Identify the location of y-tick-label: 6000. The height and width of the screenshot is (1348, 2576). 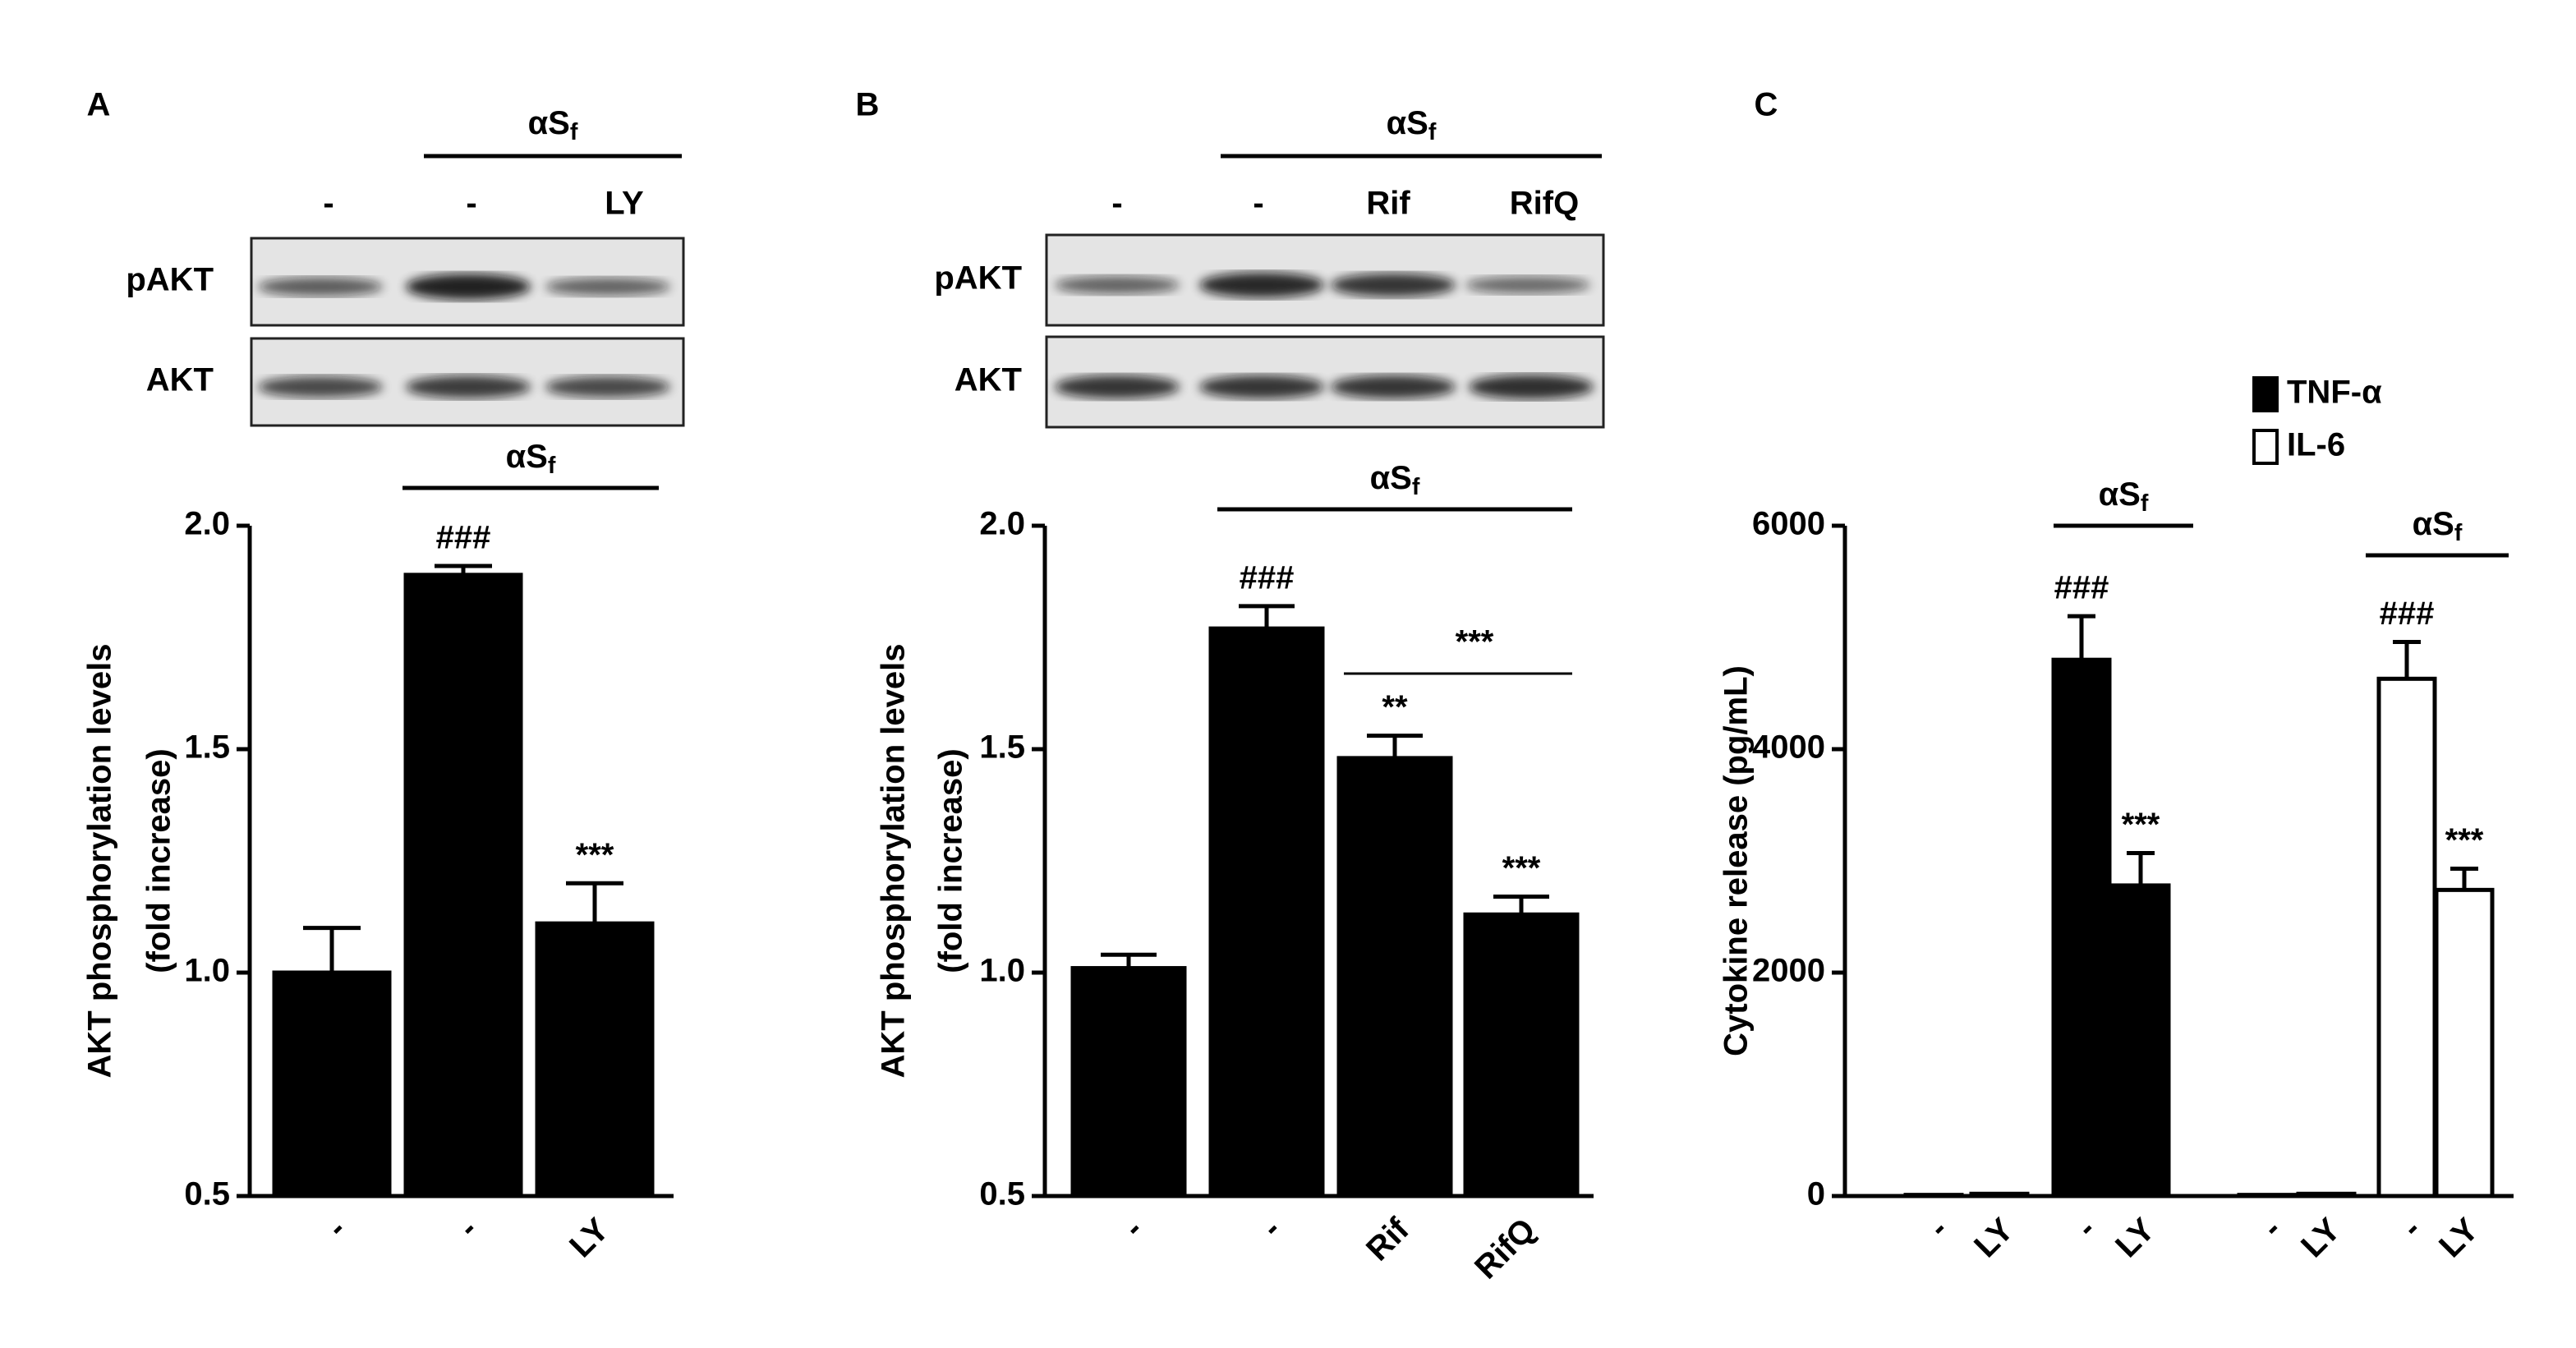
(1788, 524).